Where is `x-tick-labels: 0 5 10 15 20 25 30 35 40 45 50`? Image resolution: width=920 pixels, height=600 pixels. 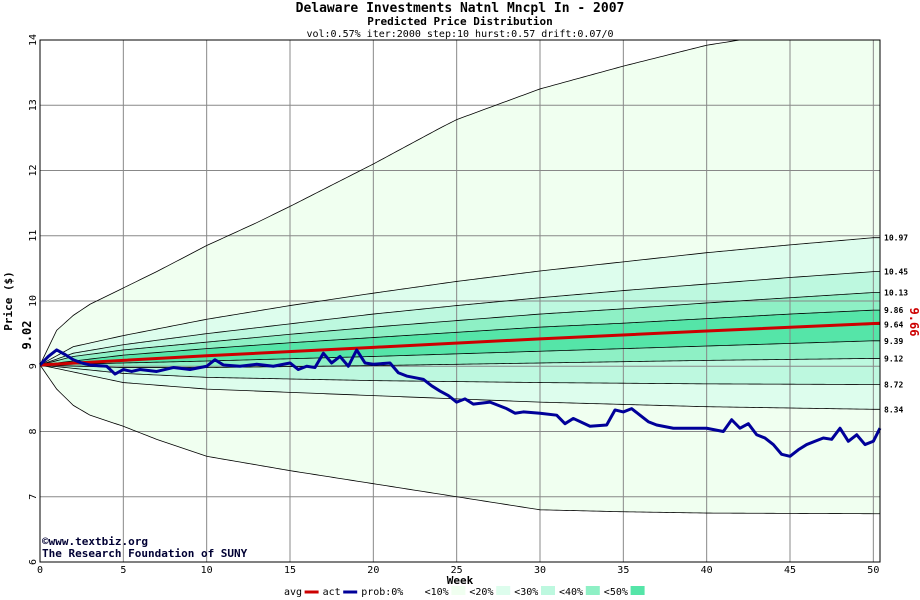 x-tick-labels: 0 5 10 15 20 25 30 35 40 45 50 is located at coordinates (458, 570).